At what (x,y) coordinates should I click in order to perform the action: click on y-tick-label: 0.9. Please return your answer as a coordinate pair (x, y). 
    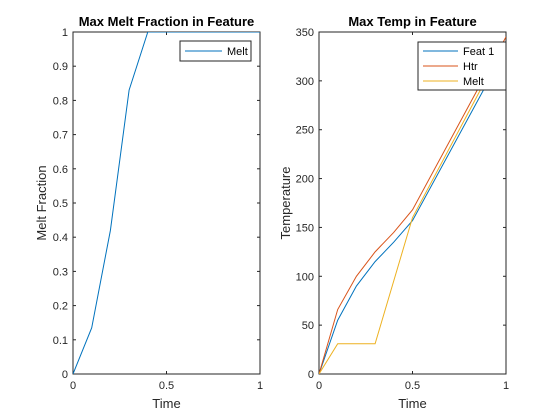
    Looking at the image, I should click on (60, 67).